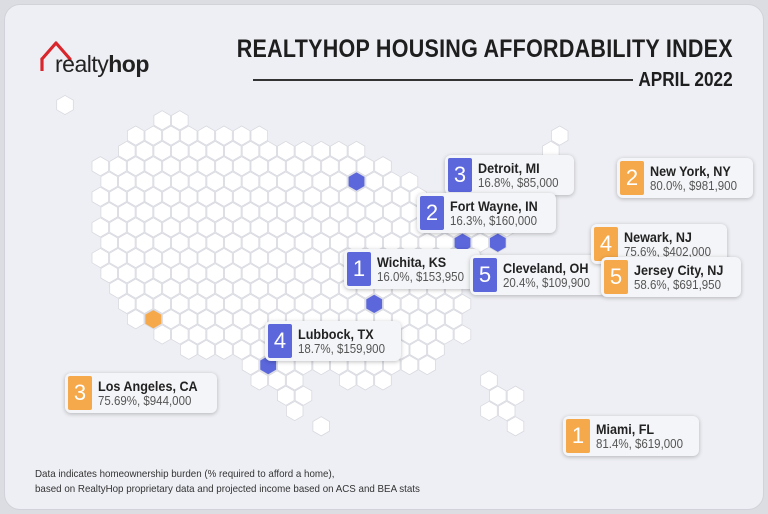  Describe the element at coordinates (56, 56) in the screenshot. I see `house-icon` at that location.